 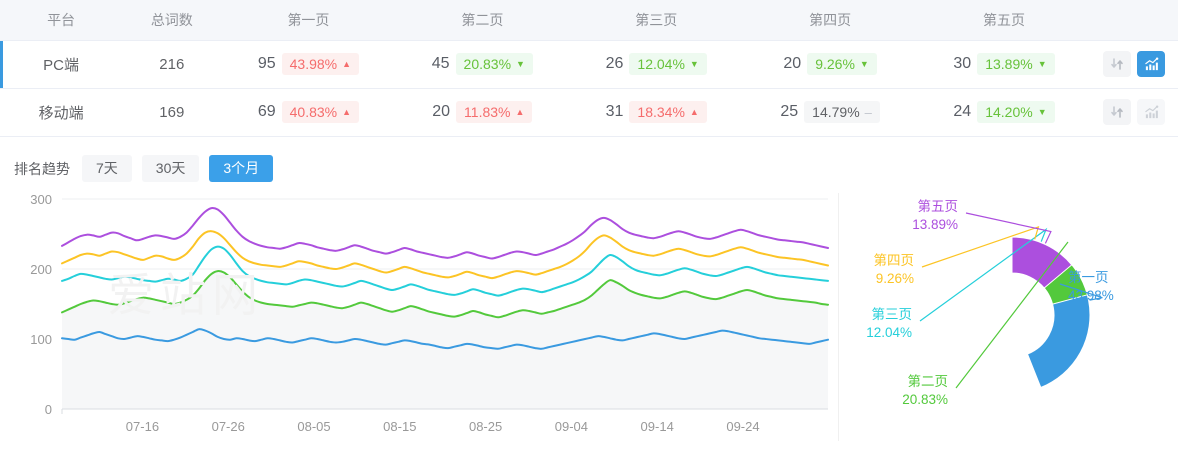 What do you see at coordinates (894, 260) in the screenshot?
I see `donut-slice-label: 第四页` at bounding box center [894, 260].